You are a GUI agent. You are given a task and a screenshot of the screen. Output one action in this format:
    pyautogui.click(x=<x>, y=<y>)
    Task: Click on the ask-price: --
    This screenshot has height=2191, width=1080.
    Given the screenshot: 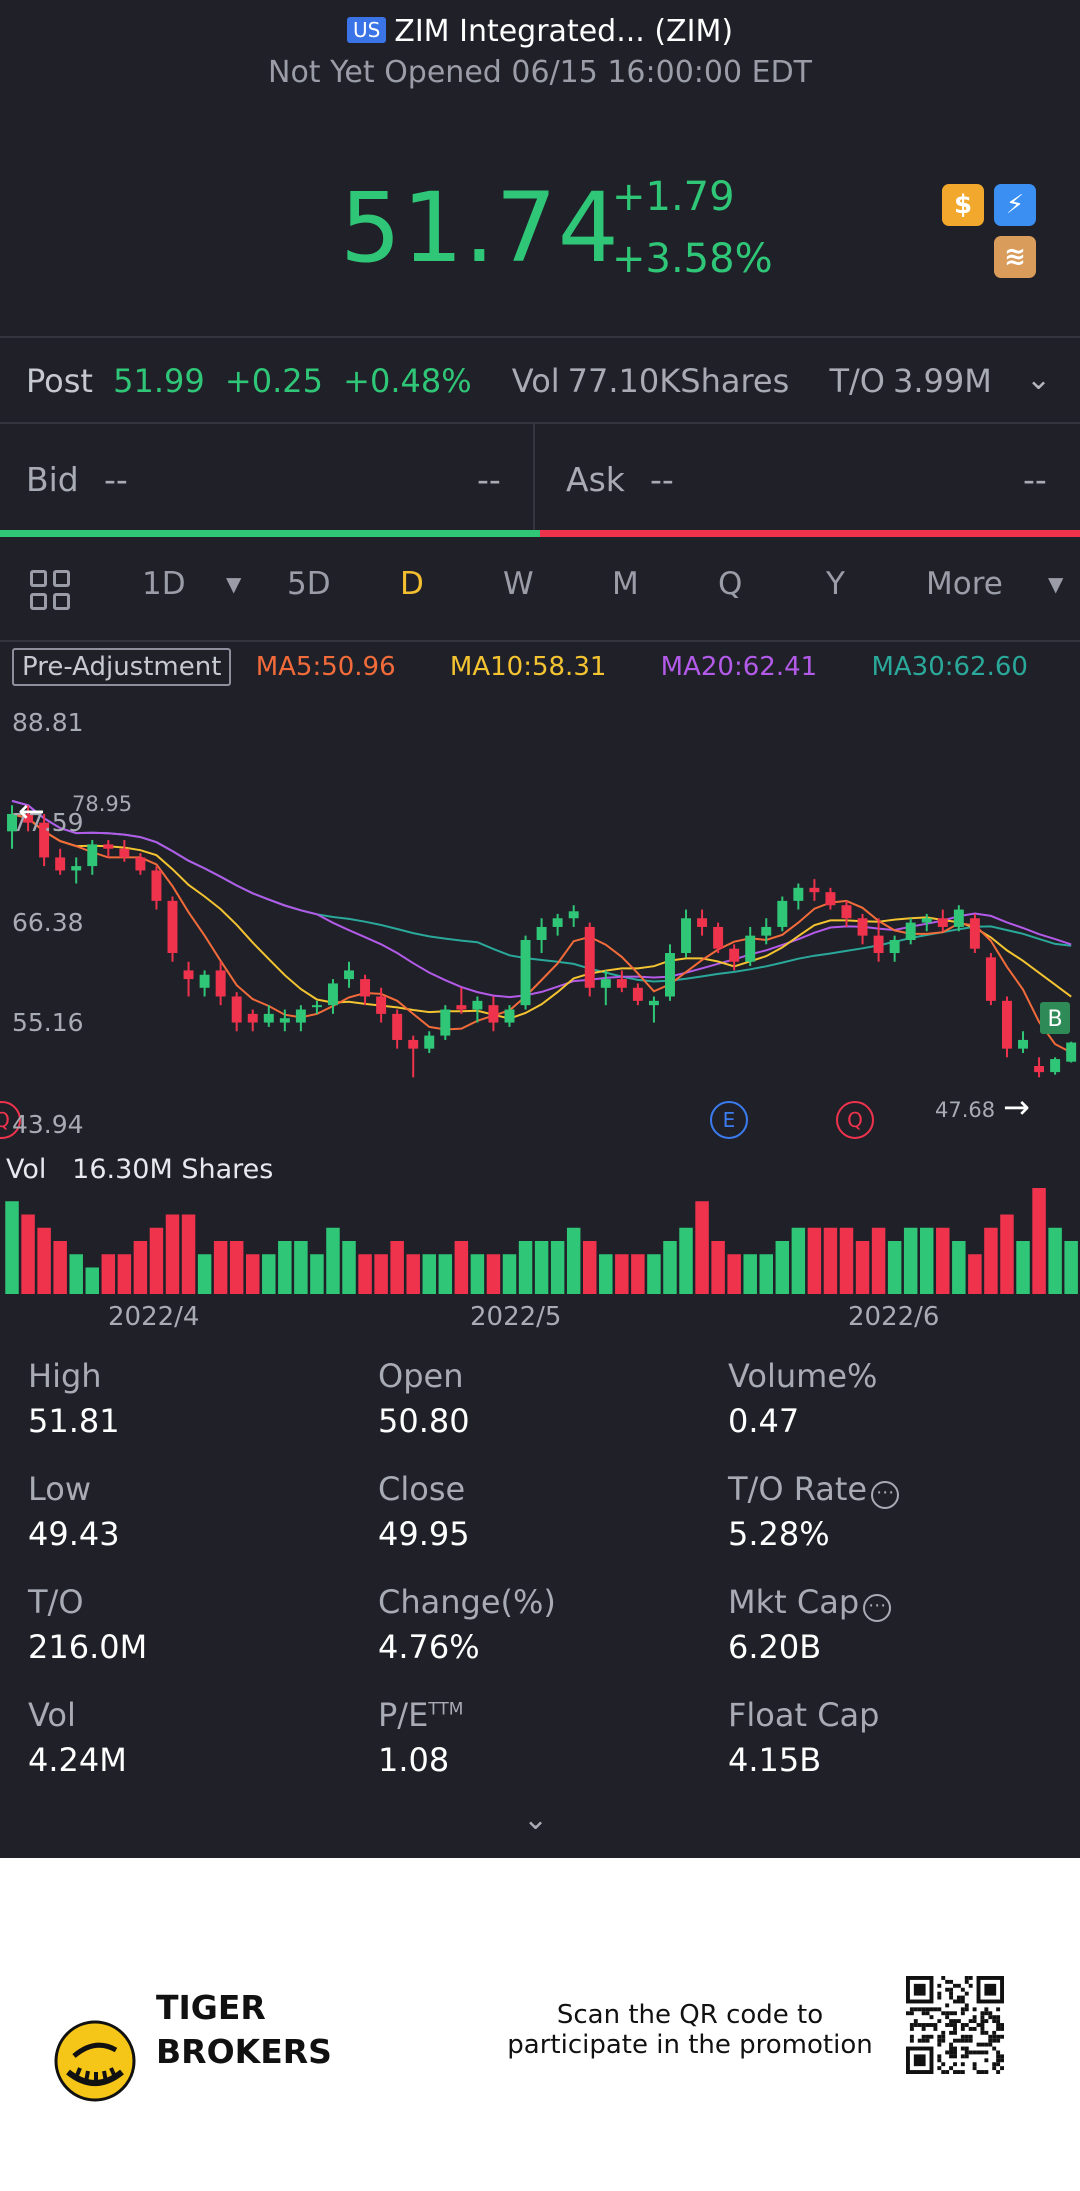 What is the action you would take?
    pyautogui.click(x=662, y=479)
    